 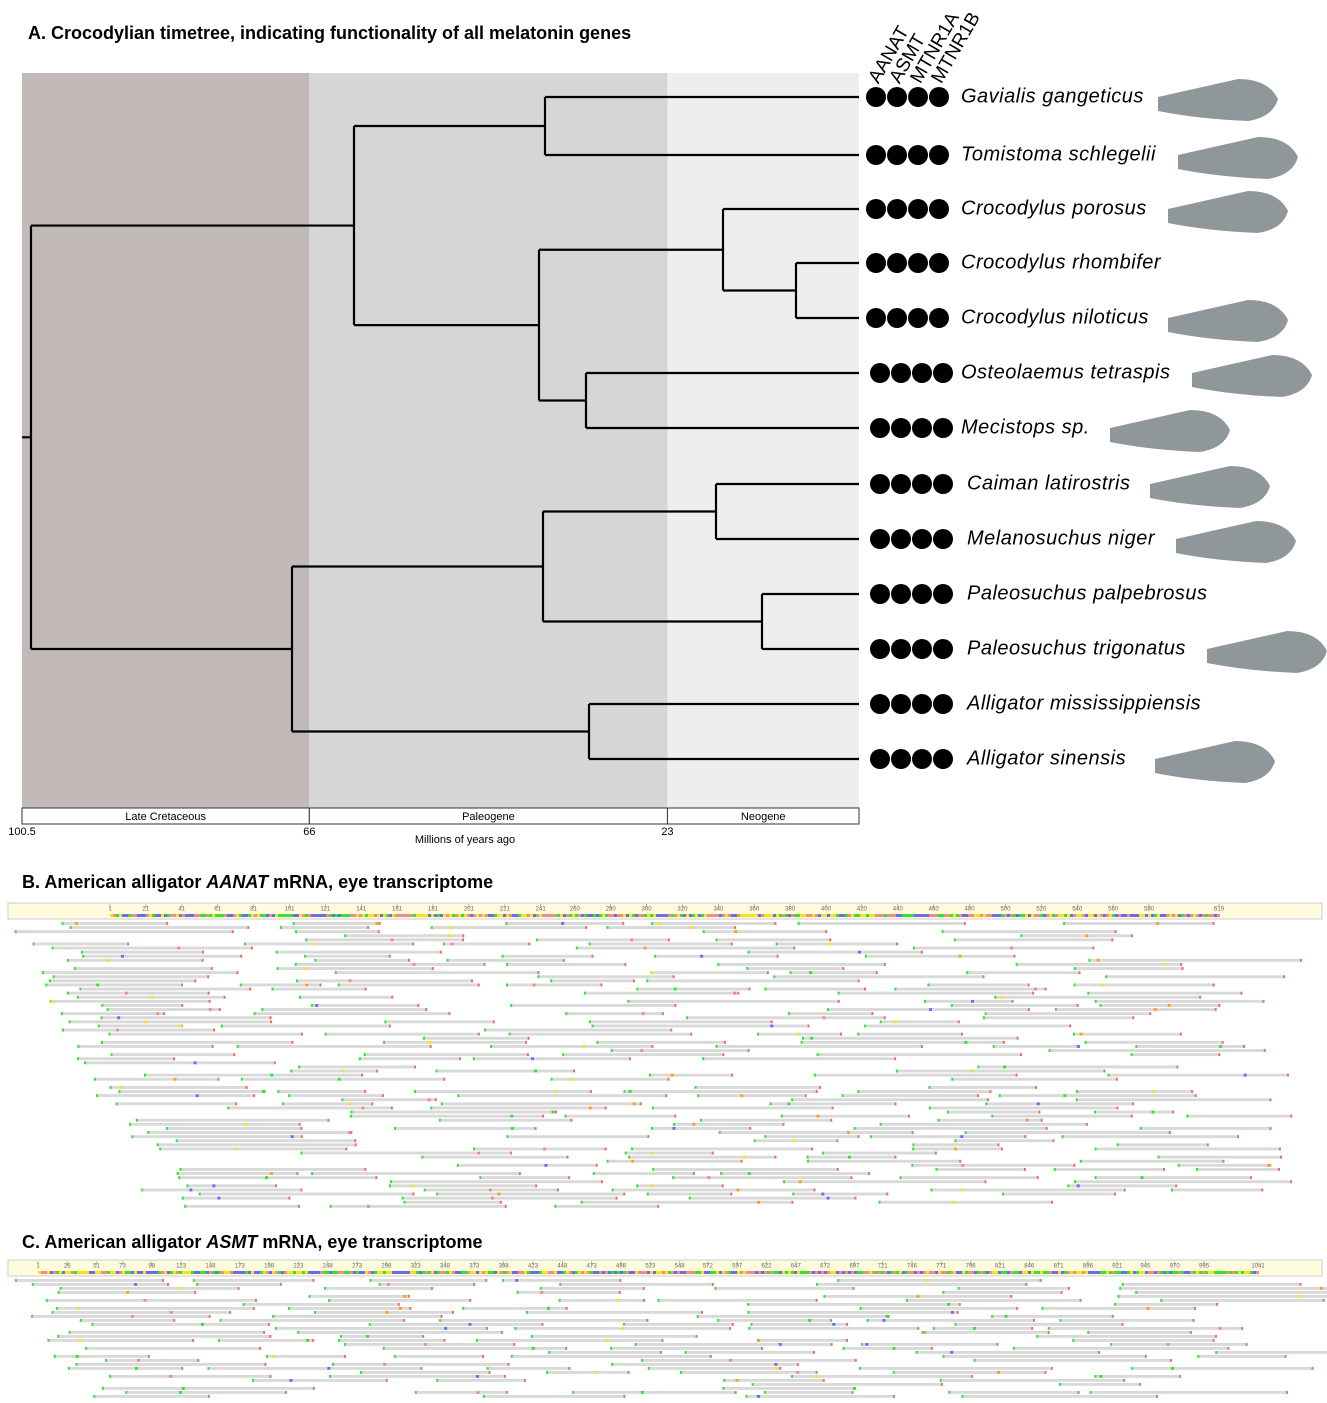 What do you see at coordinates (181, 910) in the screenshot?
I see `ruler-tick-label: 41` at bounding box center [181, 910].